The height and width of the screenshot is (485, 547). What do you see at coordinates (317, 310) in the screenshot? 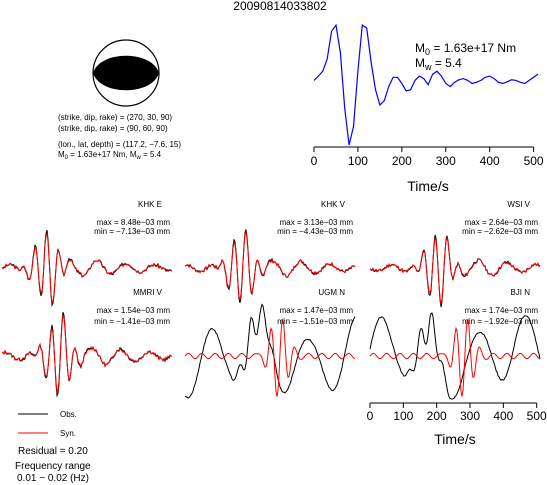
I see `station-max-text: max = 1.47e−03 mm` at bounding box center [317, 310].